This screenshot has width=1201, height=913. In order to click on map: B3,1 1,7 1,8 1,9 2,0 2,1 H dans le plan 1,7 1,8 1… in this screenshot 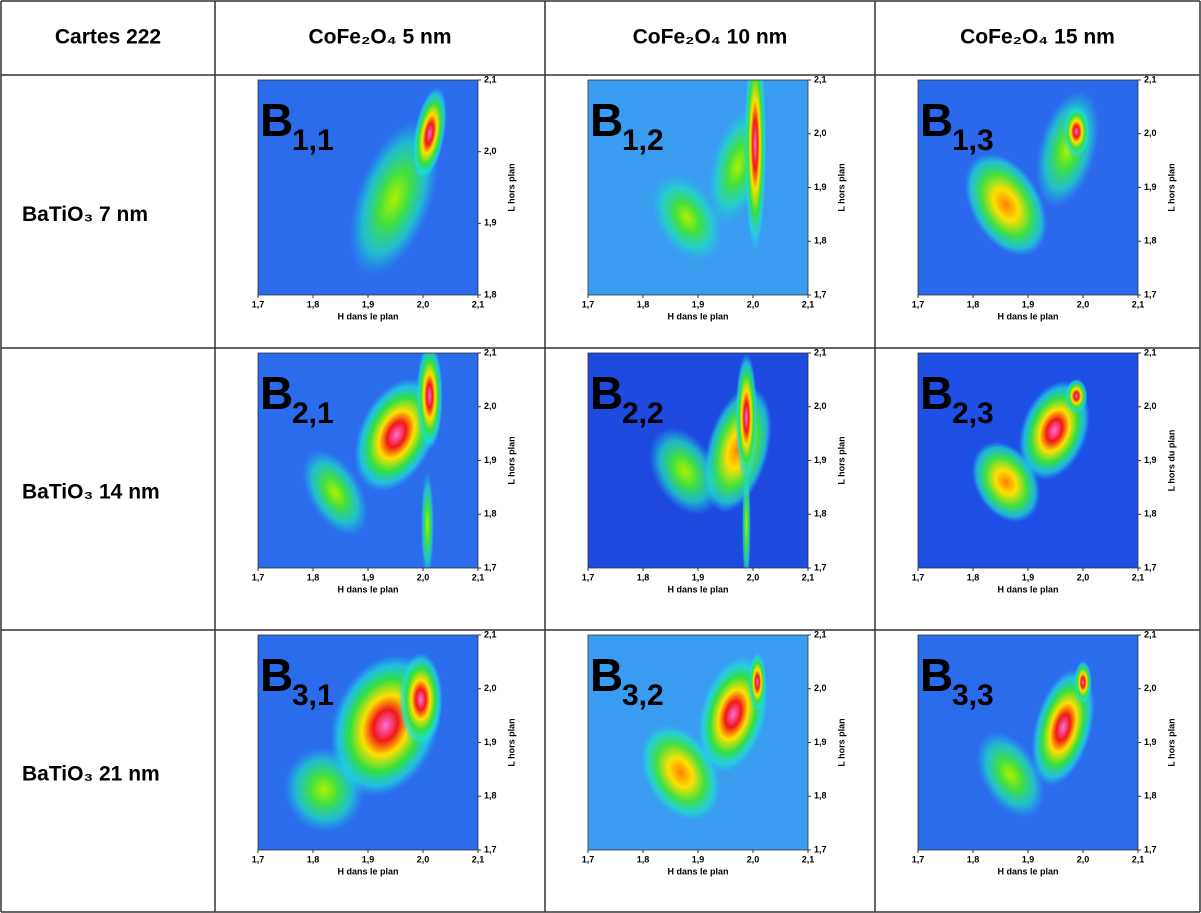, I will do `click(384, 752)`.